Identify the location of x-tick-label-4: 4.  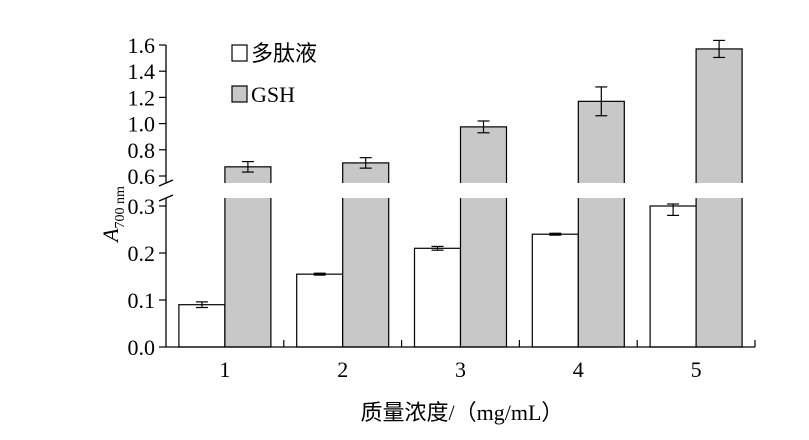
(578, 369).